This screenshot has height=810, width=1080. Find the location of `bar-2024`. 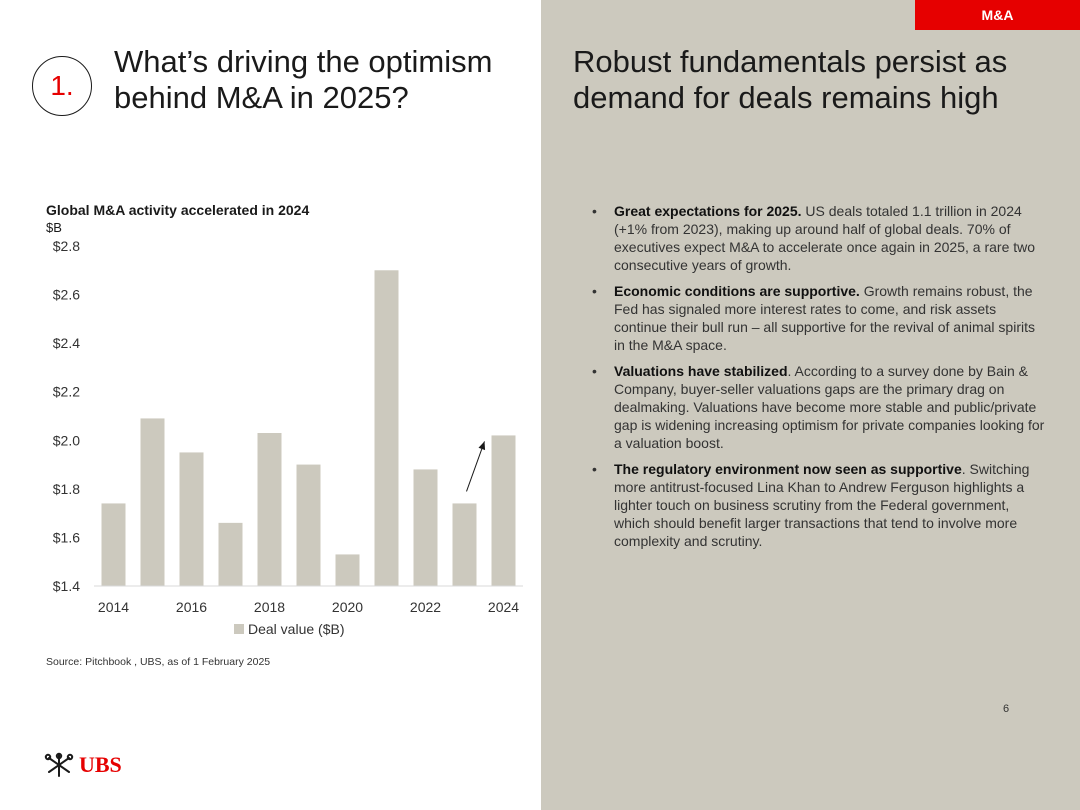

bar-2024 is located at coordinates (503, 510).